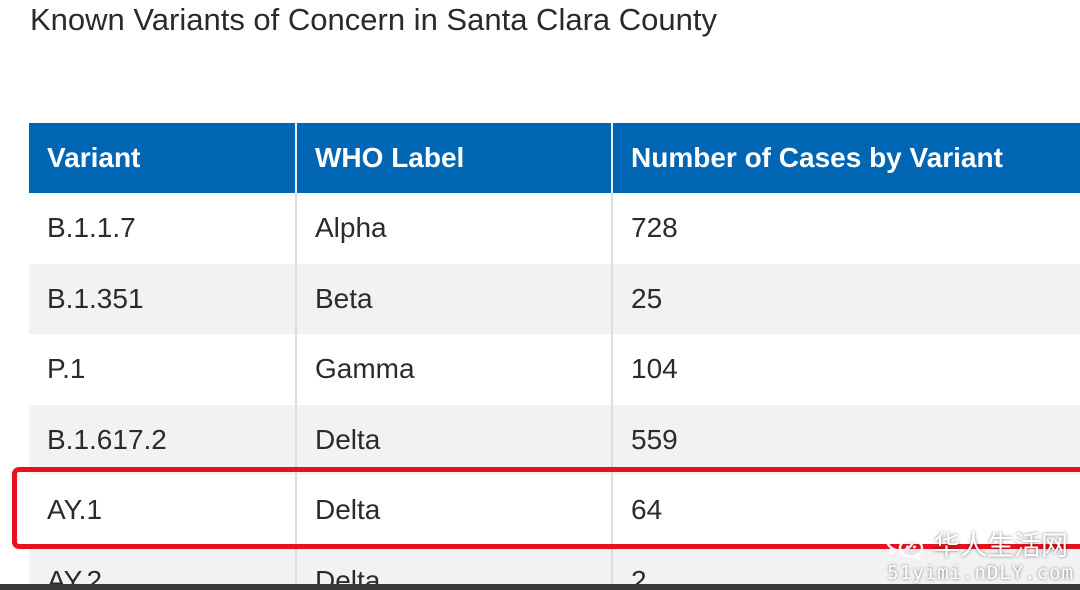 This screenshot has width=1080, height=590. What do you see at coordinates (454, 298) in the screenshot?
I see `cell-who-label: Beta` at bounding box center [454, 298].